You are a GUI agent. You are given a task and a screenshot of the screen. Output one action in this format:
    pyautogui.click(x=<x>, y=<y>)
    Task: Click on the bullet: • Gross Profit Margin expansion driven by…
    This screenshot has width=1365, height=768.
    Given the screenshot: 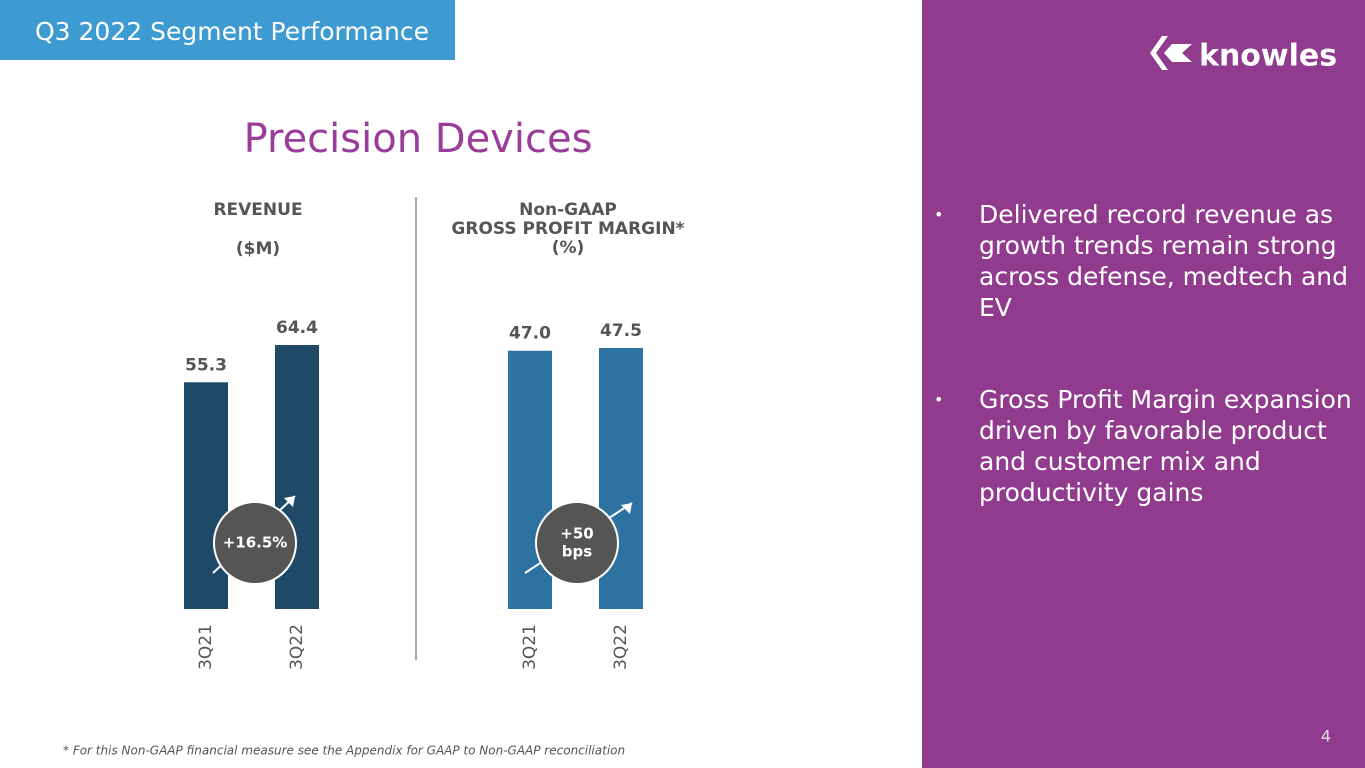 What is the action you would take?
    pyautogui.click(x=1144, y=446)
    